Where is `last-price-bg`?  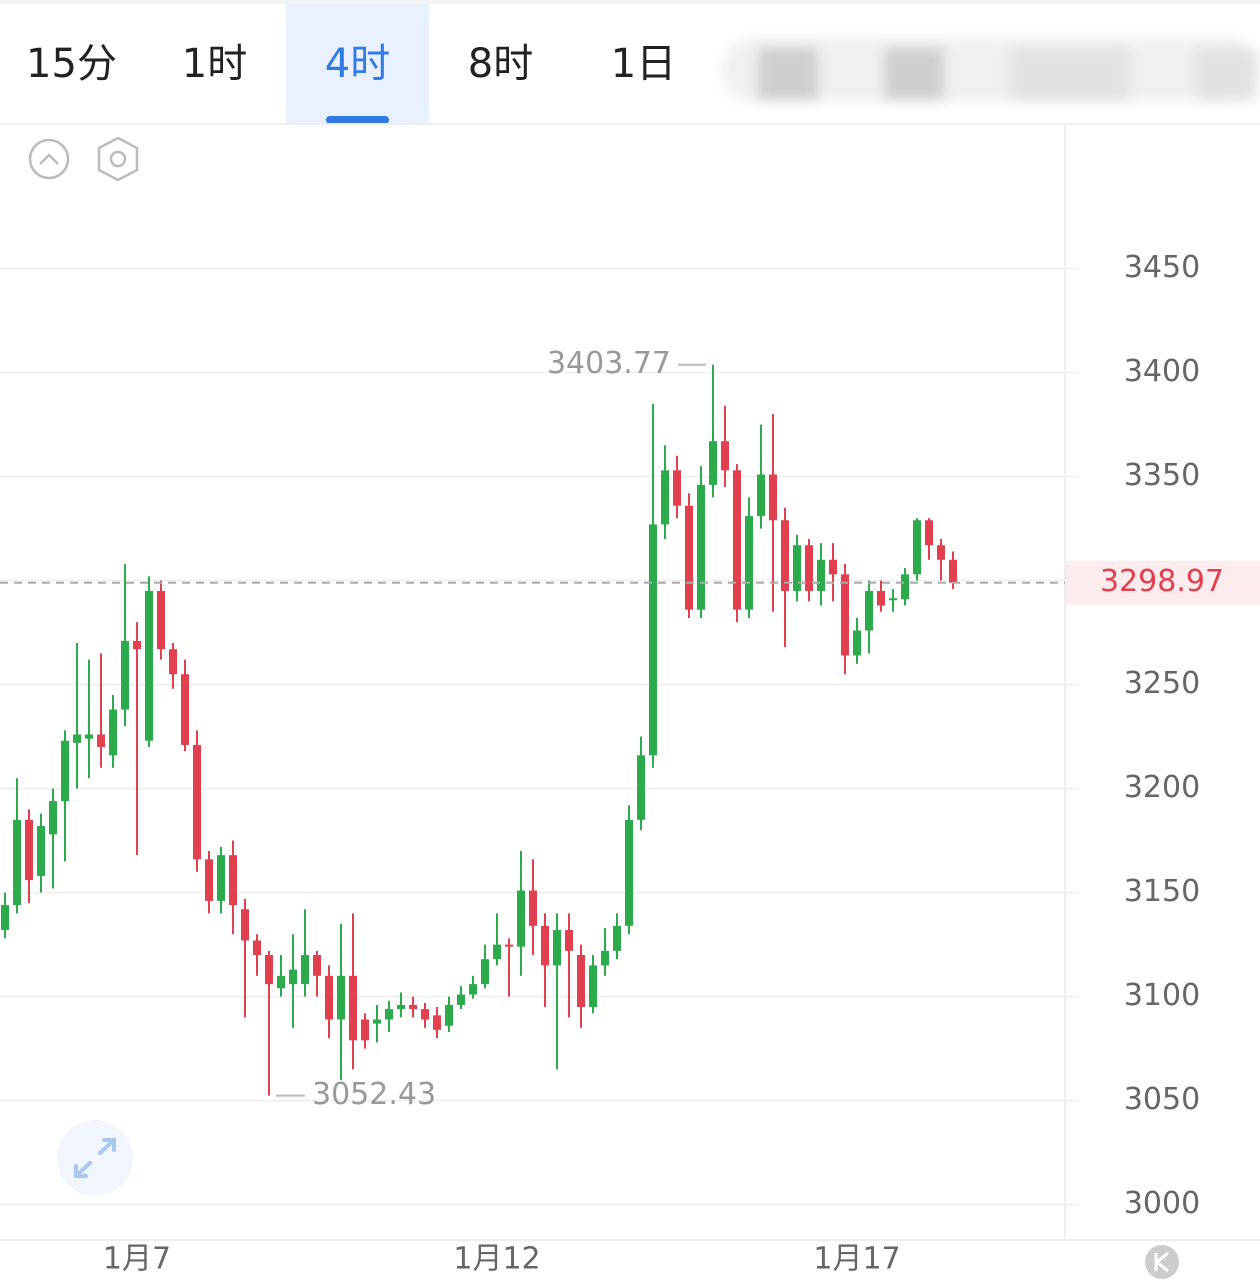 last-price-bg is located at coordinates (1163, 582).